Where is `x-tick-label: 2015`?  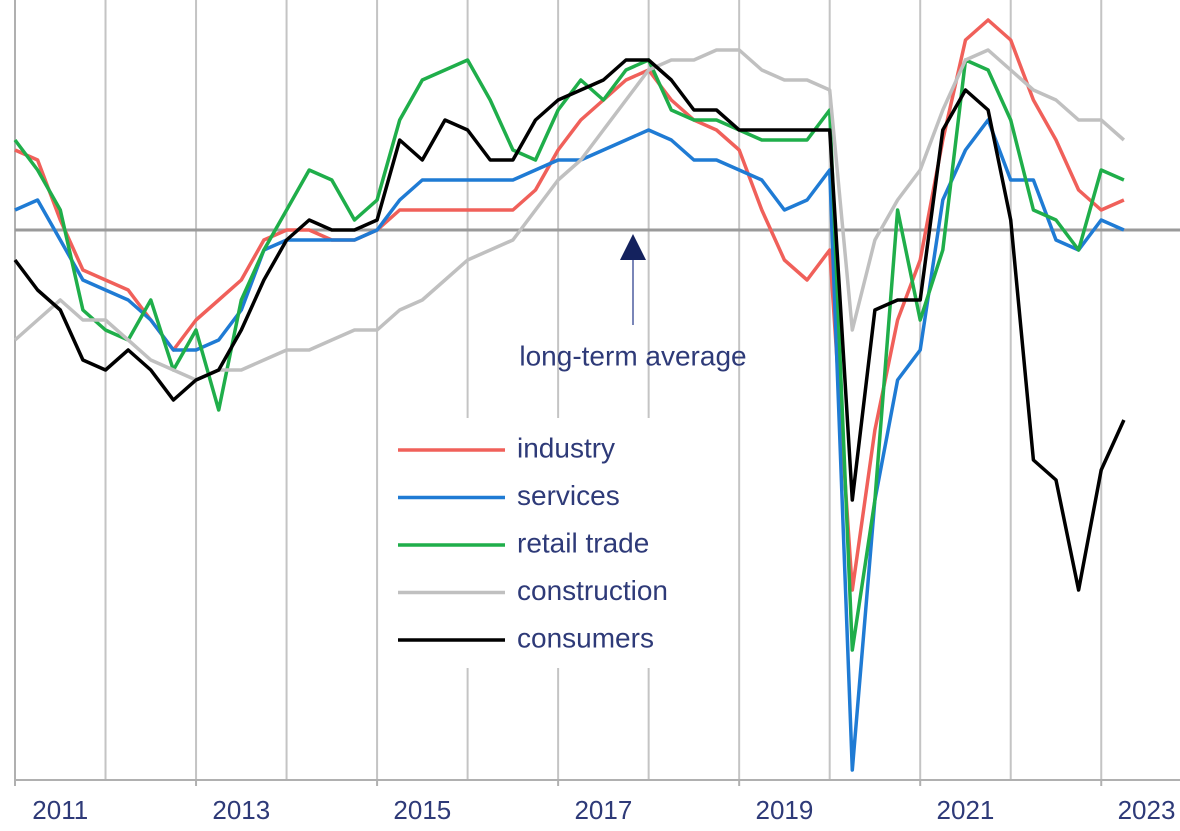
x-tick-label: 2015 is located at coordinates (422, 810).